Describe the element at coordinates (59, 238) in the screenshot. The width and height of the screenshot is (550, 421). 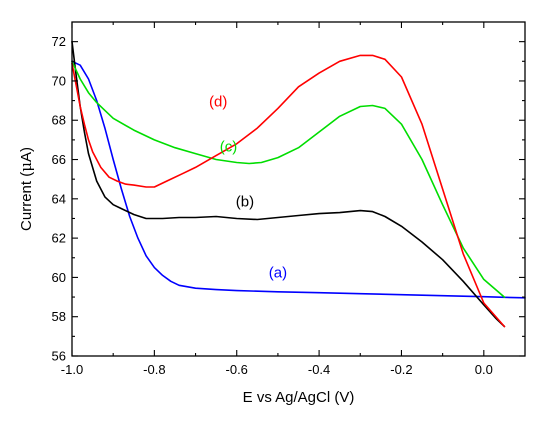
I see `y-tick-label: 62` at that location.